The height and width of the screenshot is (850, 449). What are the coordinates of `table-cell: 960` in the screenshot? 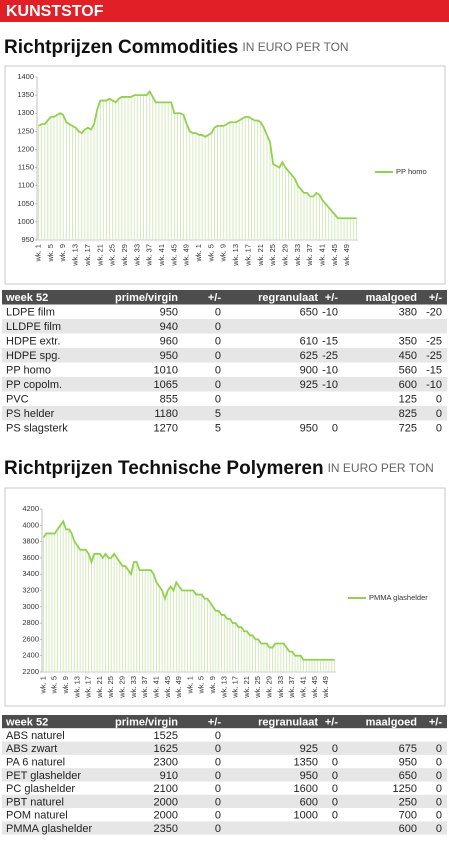 It's located at (169, 342).